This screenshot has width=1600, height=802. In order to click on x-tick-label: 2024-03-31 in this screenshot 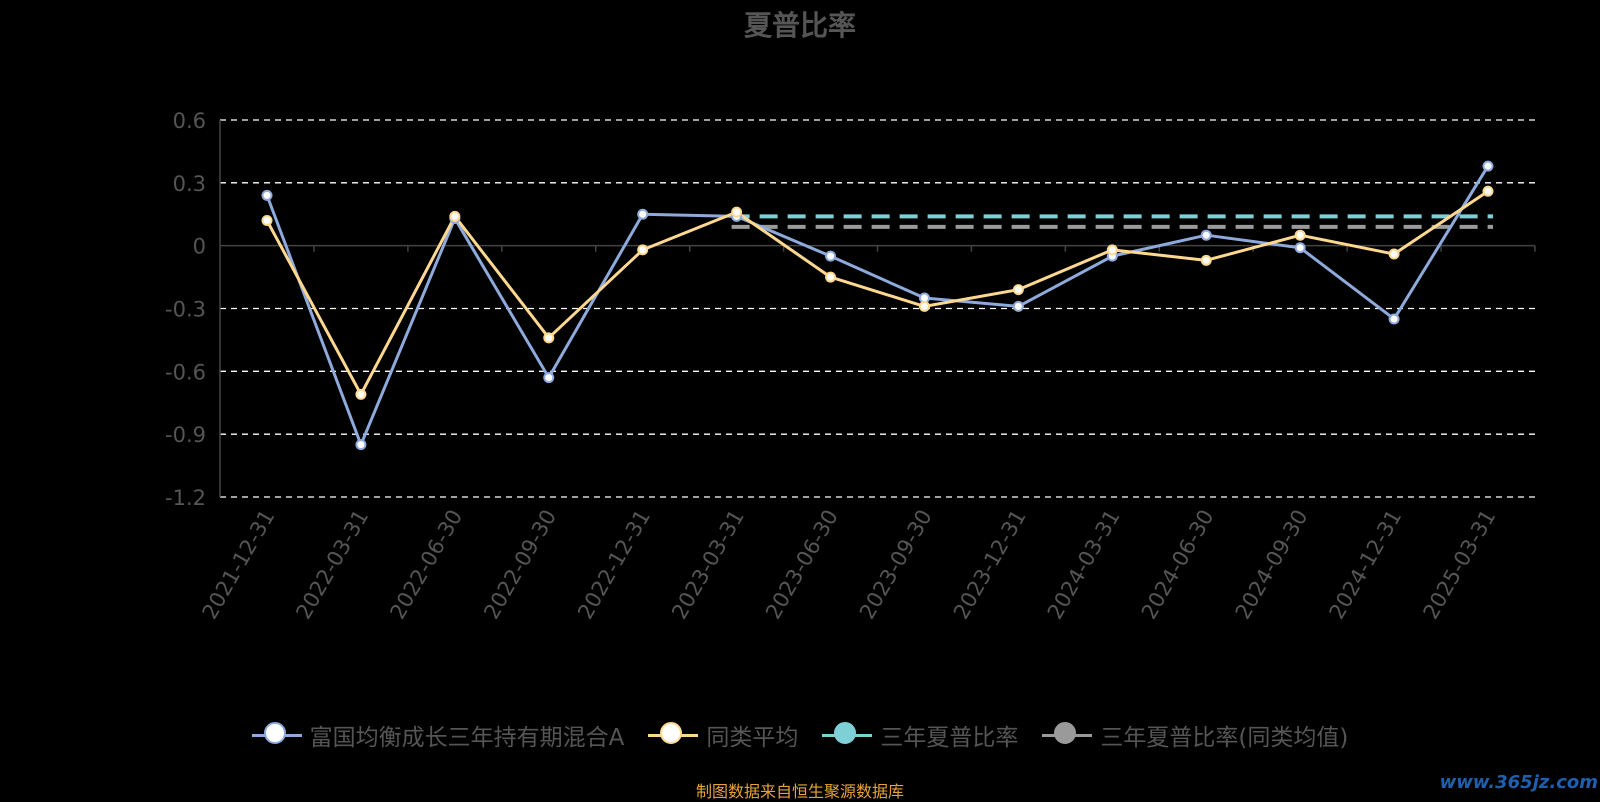, I will do `click(1084, 565)`.